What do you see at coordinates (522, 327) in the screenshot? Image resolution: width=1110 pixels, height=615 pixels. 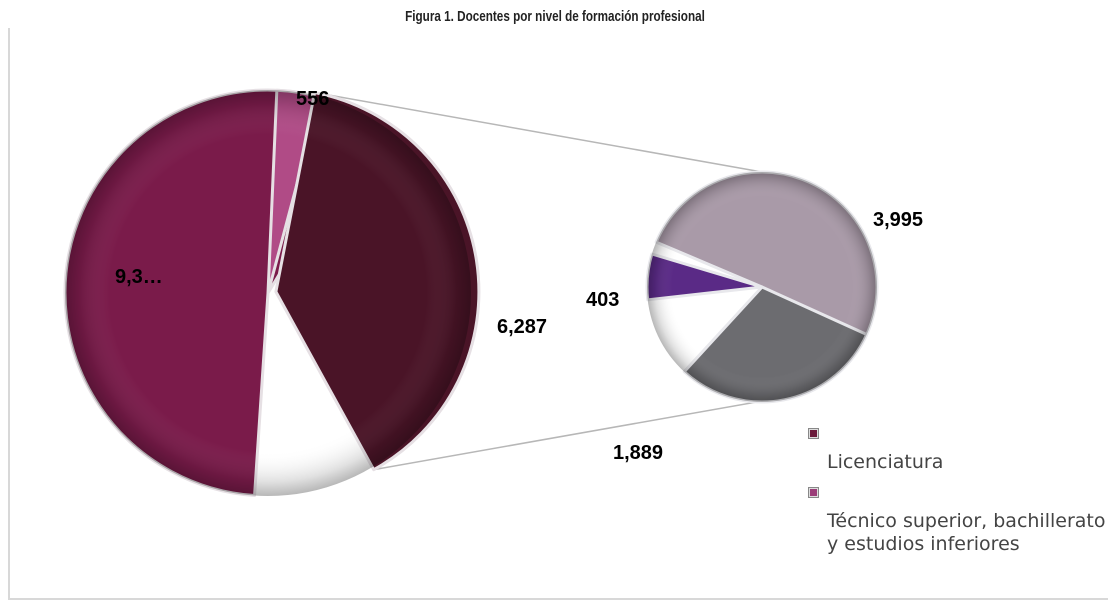 I see `data-label-6-287: 6,287` at bounding box center [522, 327].